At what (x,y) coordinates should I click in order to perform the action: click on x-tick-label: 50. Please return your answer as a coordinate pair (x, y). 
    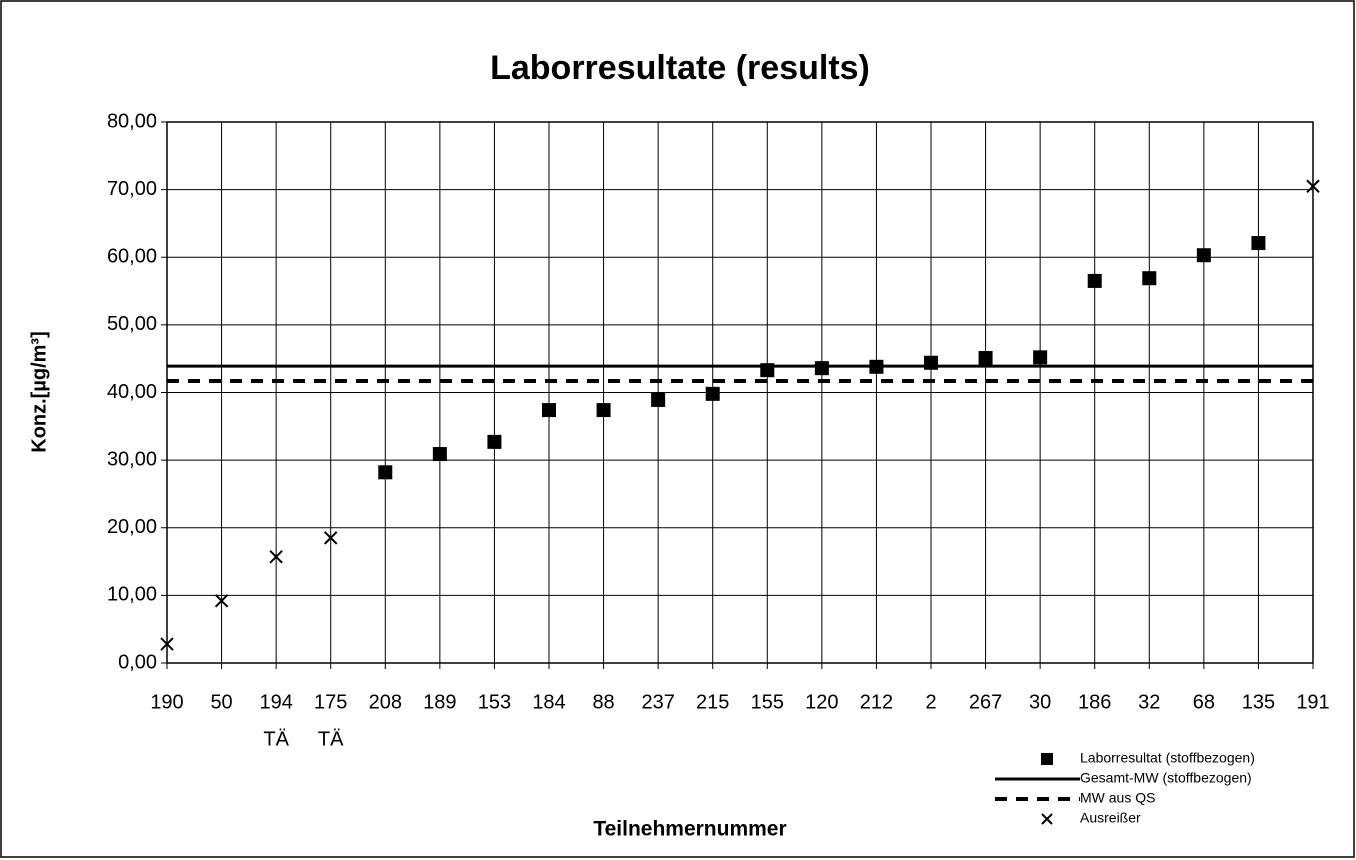
    Looking at the image, I should click on (221, 702).